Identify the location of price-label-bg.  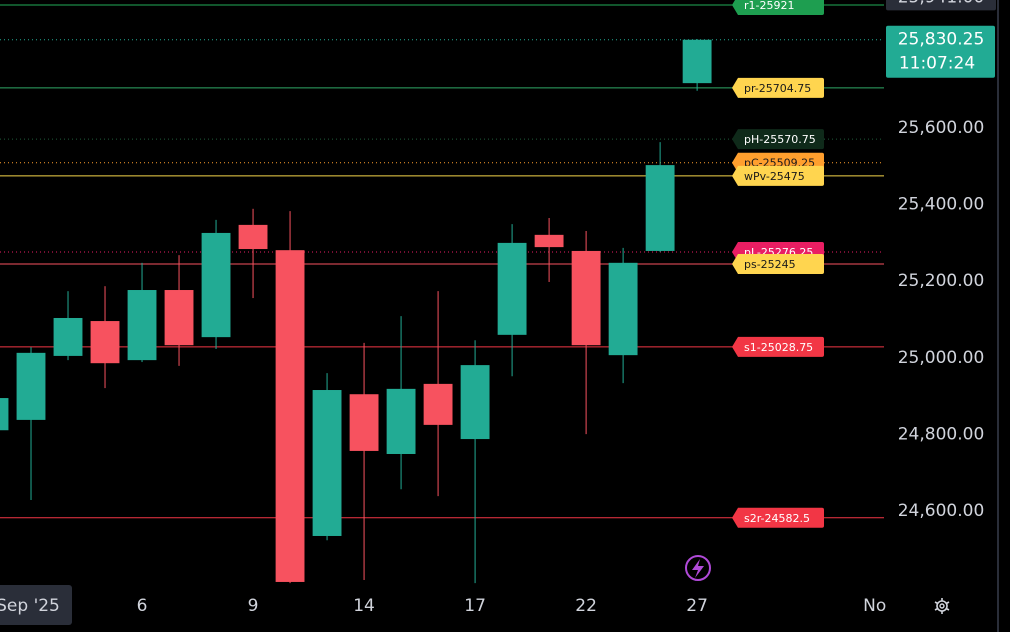
(940, 51).